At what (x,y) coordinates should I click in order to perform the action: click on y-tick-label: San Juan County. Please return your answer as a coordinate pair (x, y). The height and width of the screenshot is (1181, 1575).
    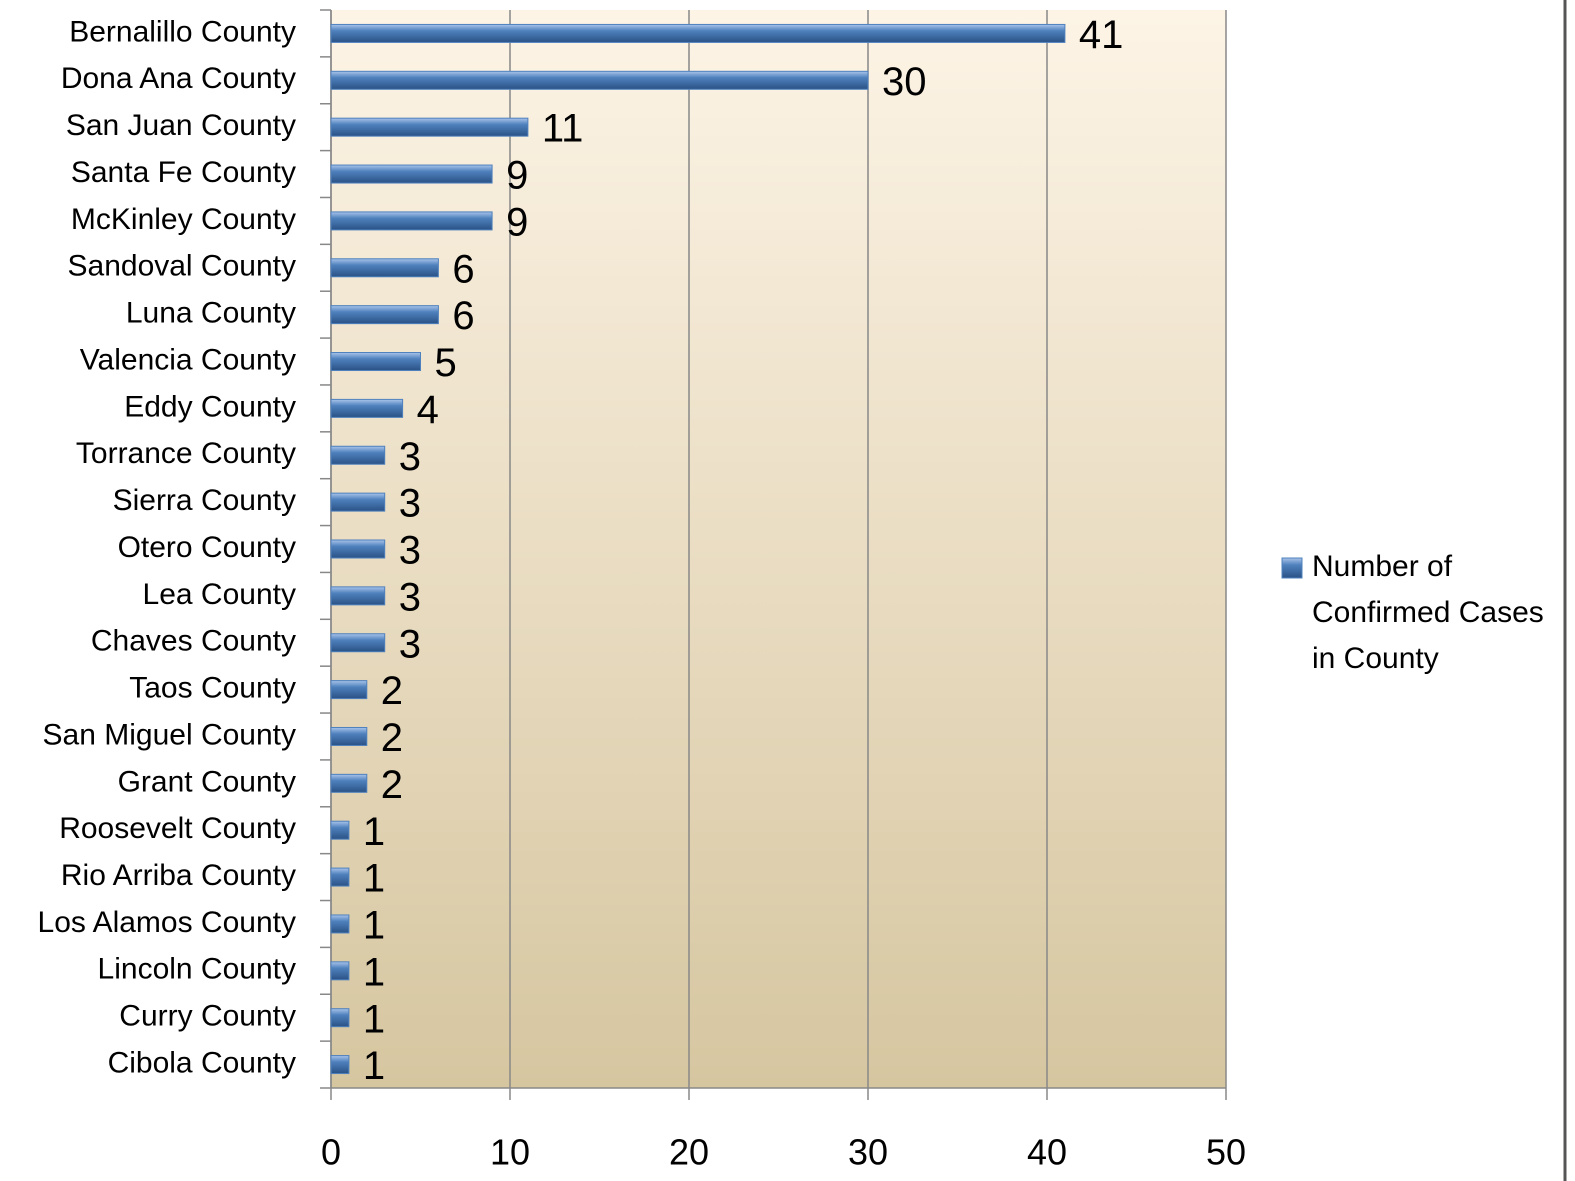
    Looking at the image, I should click on (181, 125).